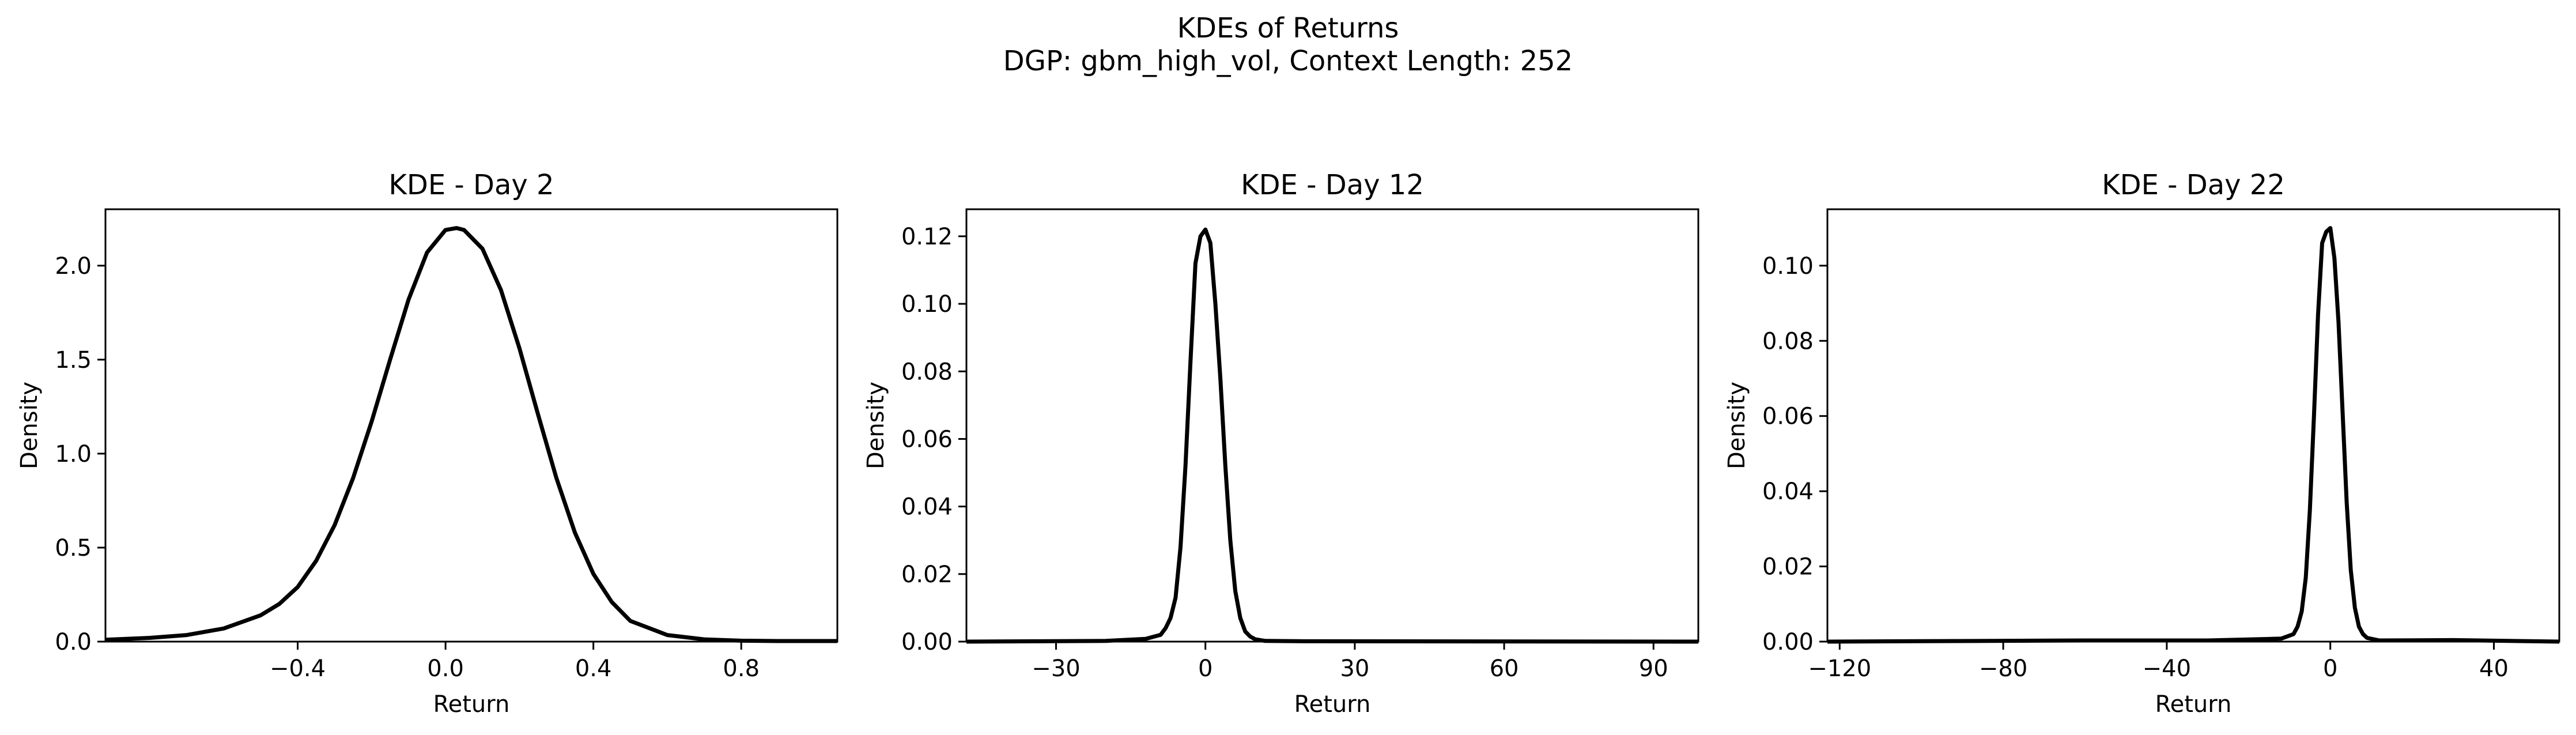  I want to click on x-tick-label: −30, so click(1056, 668).